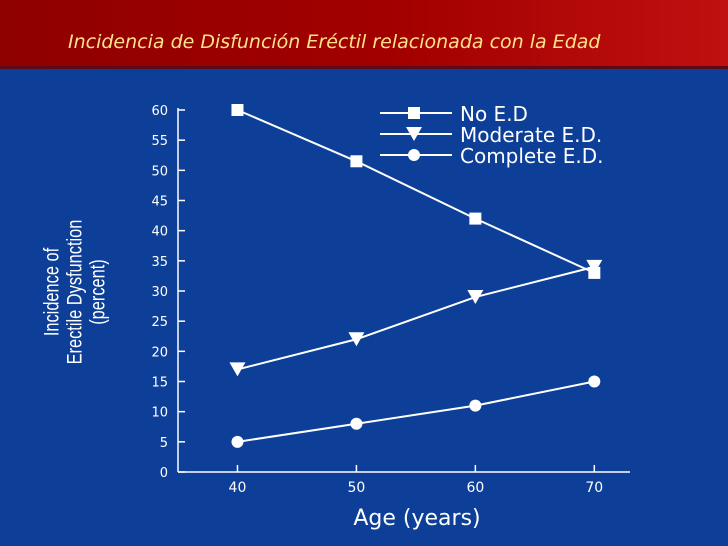 The height and width of the screenshot is (546, 728). What do you see at coordinates (159, 292) in the screenshot?
I see `y-tick-label: 30` at bounding box center [159, 292].